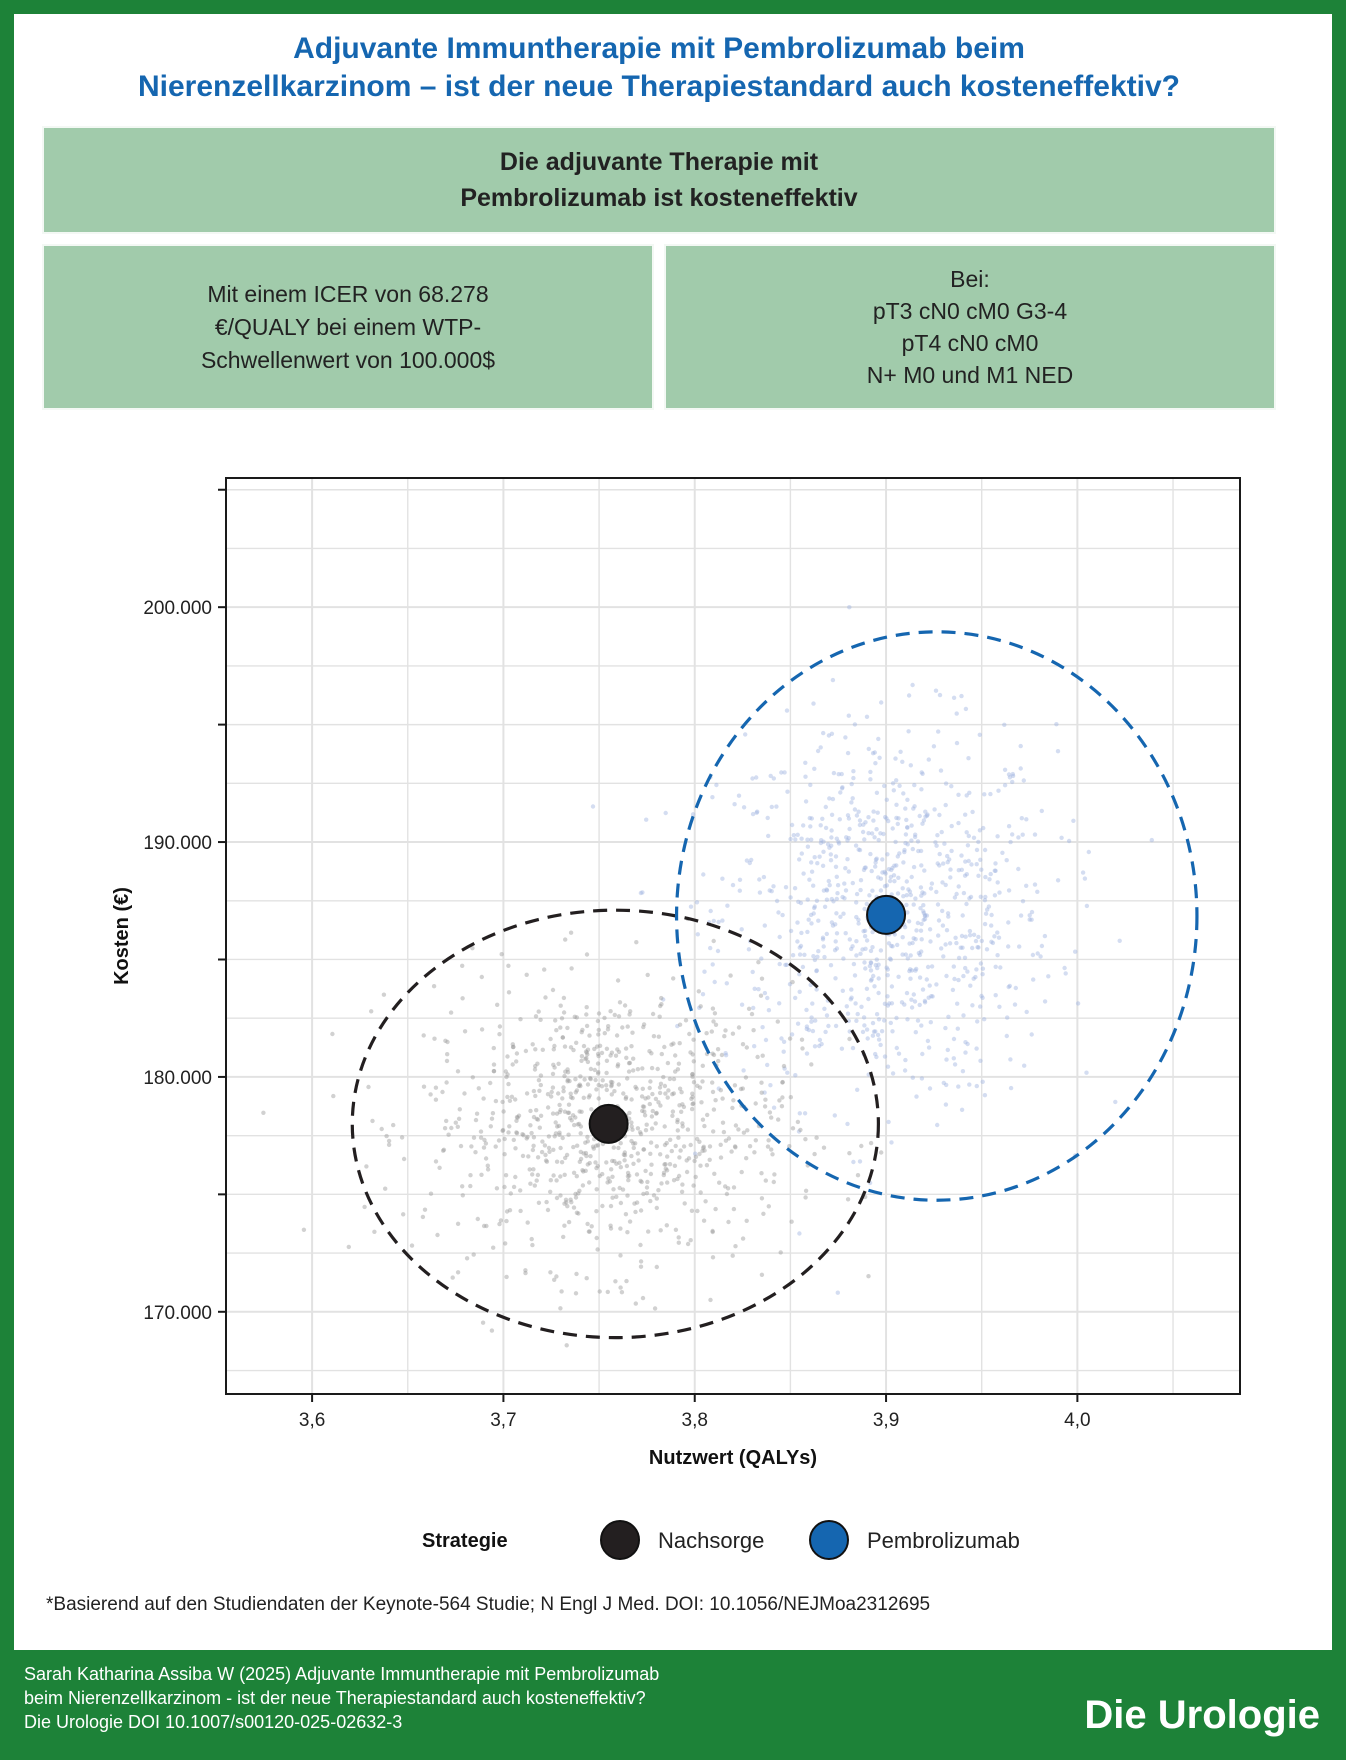 The height and width of the screenshot is (1760, 1346). Describe the element at coordinates (122, 936) in the screenshot. I see `y-axis-title: Kosten (€)` at that location.